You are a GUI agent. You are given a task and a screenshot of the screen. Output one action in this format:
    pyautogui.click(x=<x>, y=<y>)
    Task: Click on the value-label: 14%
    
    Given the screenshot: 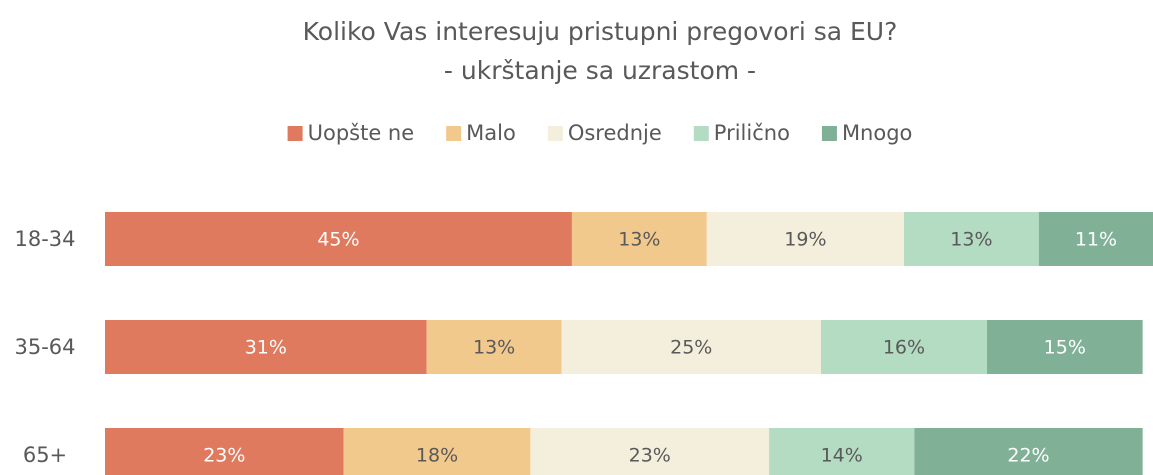 What is the action you would take?
    pyautogui.click(x=842, y=456)
    